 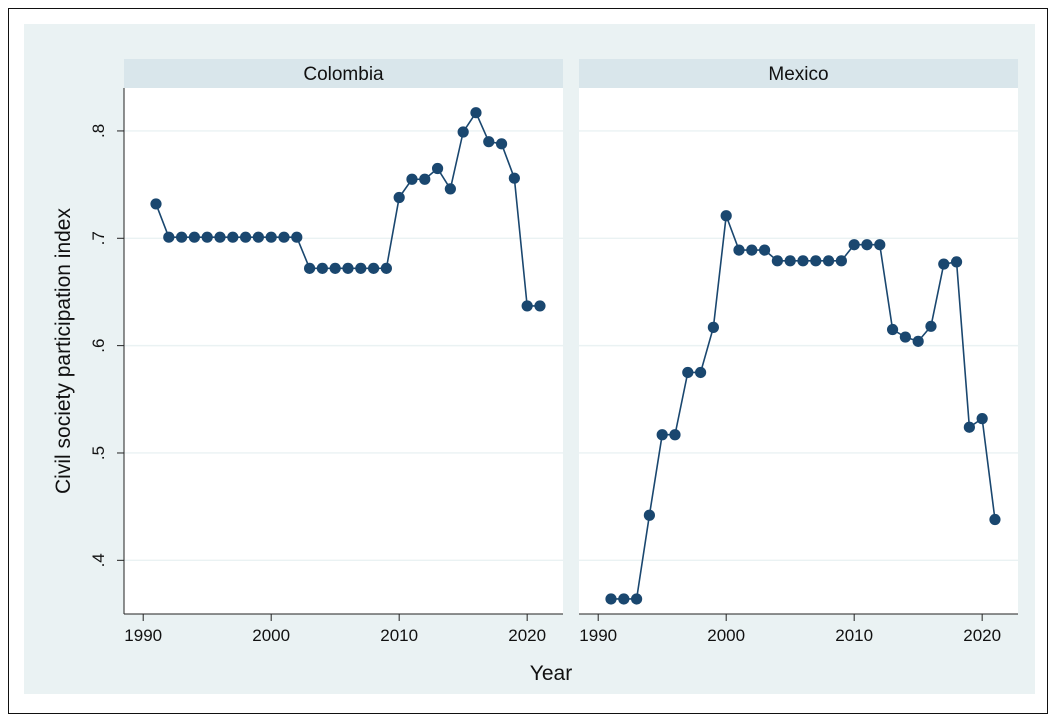 What do you see at coordinates (514, 178) in the screenshot?
I see `data-point-colombia-2019` at bounding box center [514, 178].